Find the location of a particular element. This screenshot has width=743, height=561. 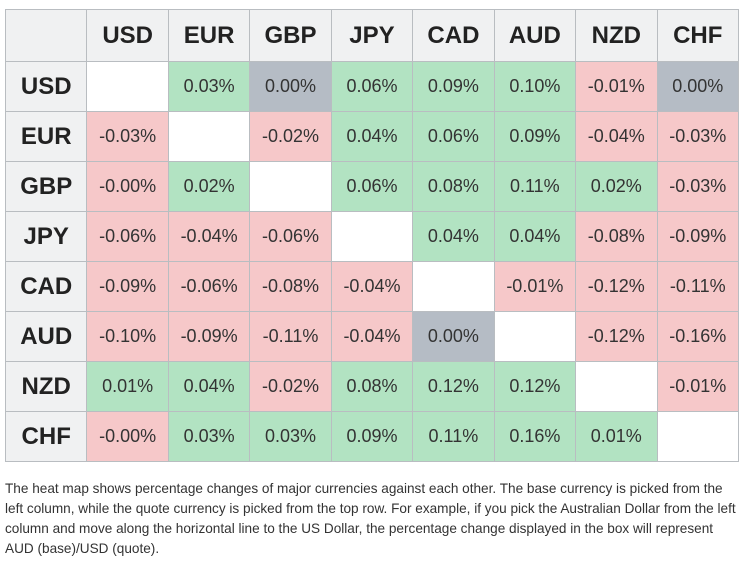

corner-cell is located at coordinates (46, 35).